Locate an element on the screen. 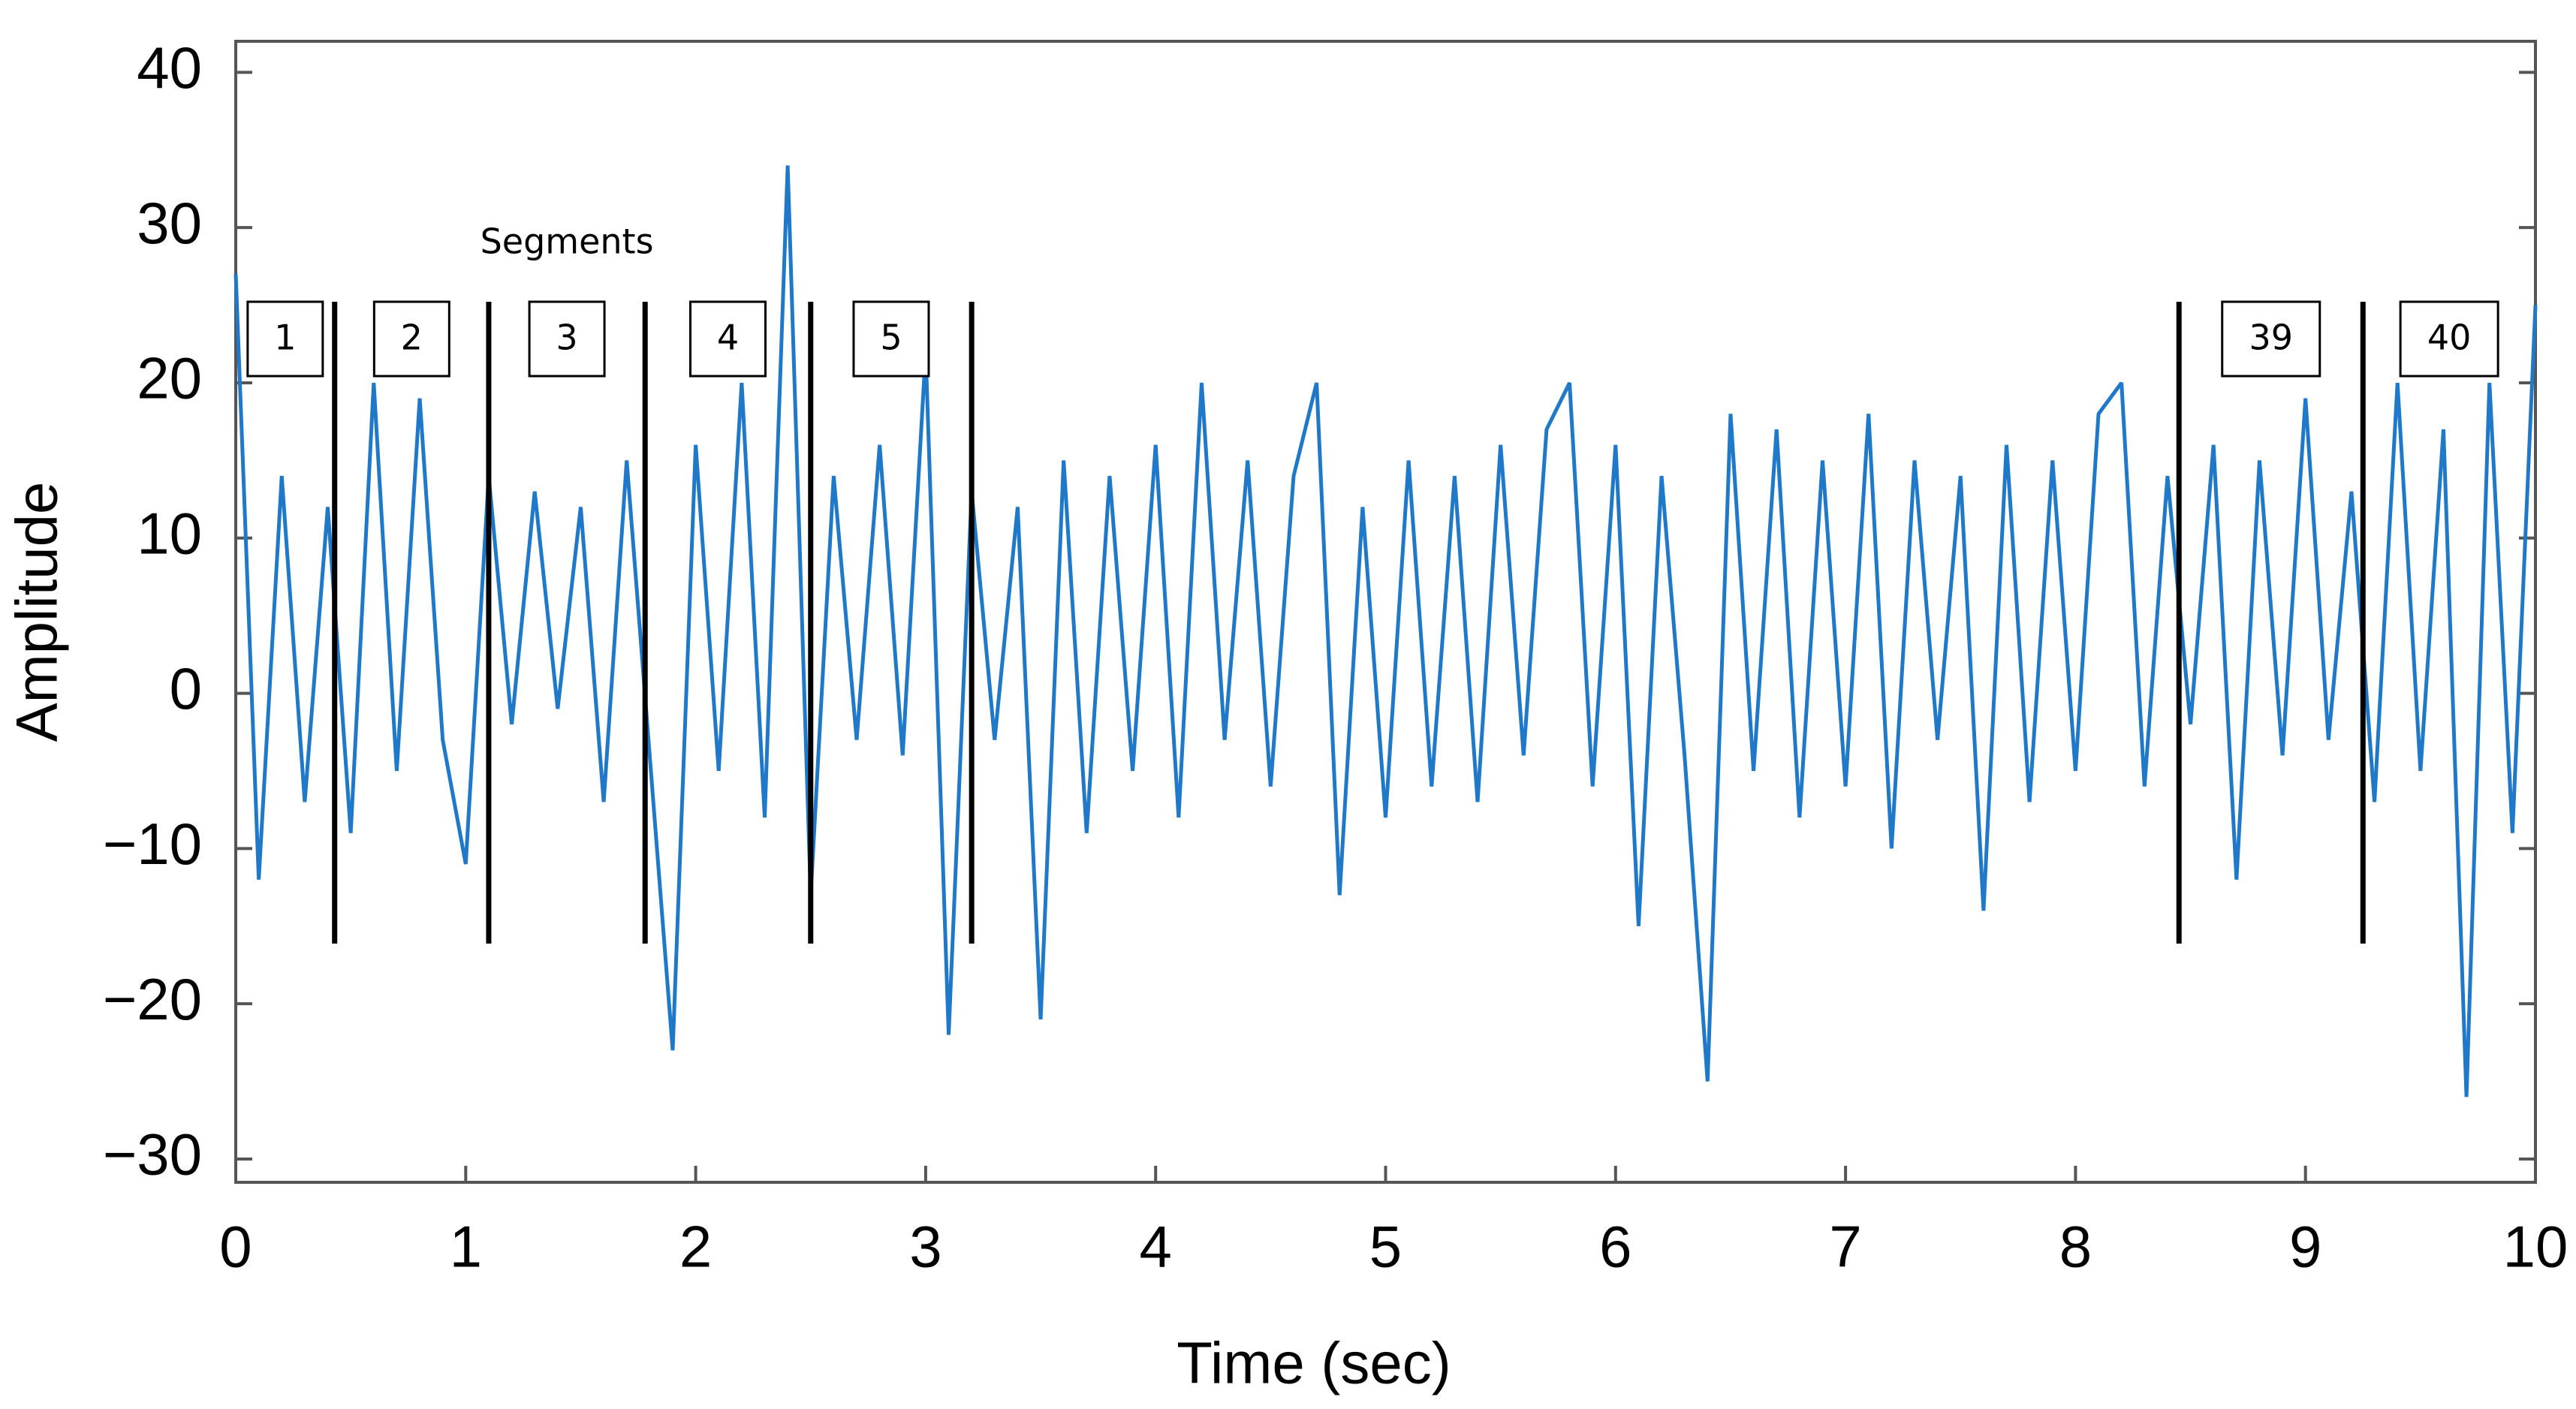  y-tick-label: −30 is located at coordinates (152, 1154).